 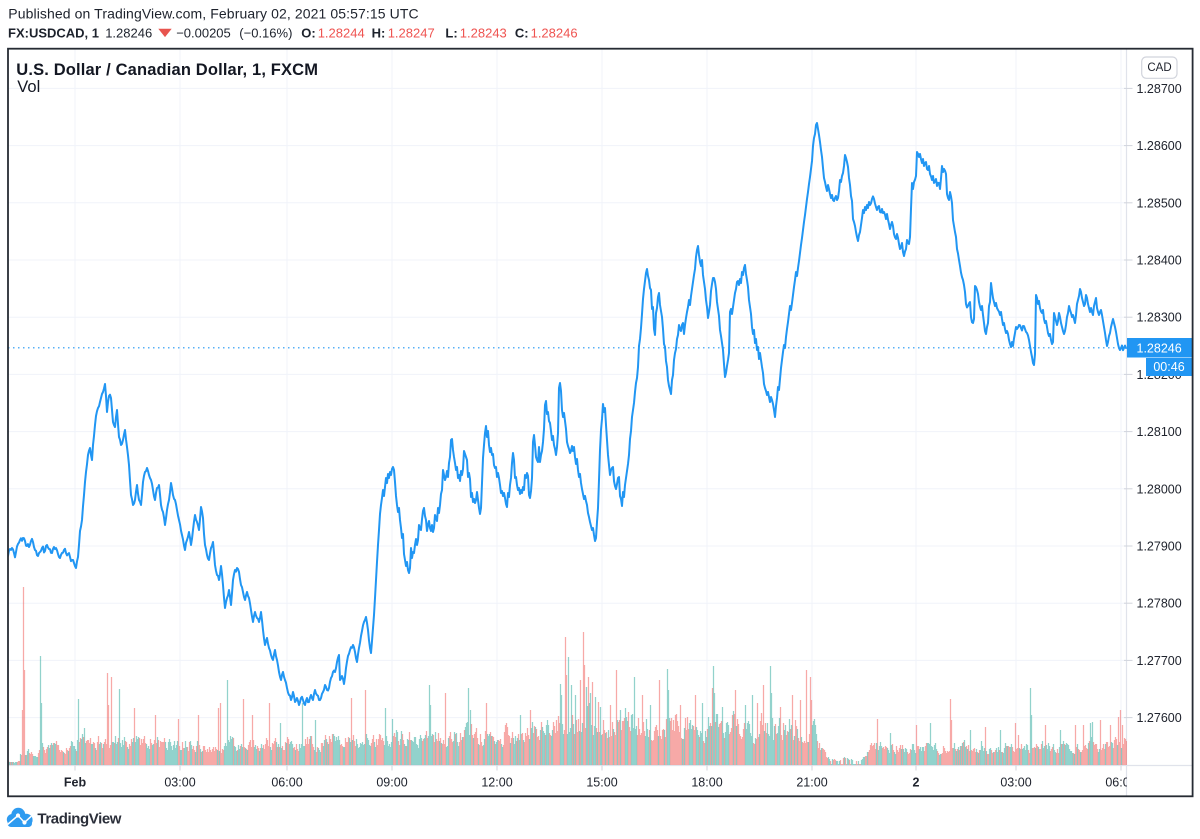 What do you see at coordinates (308, 33) in the screenshot?
I see `svg-text: O:` at bounding box center [308, 33].